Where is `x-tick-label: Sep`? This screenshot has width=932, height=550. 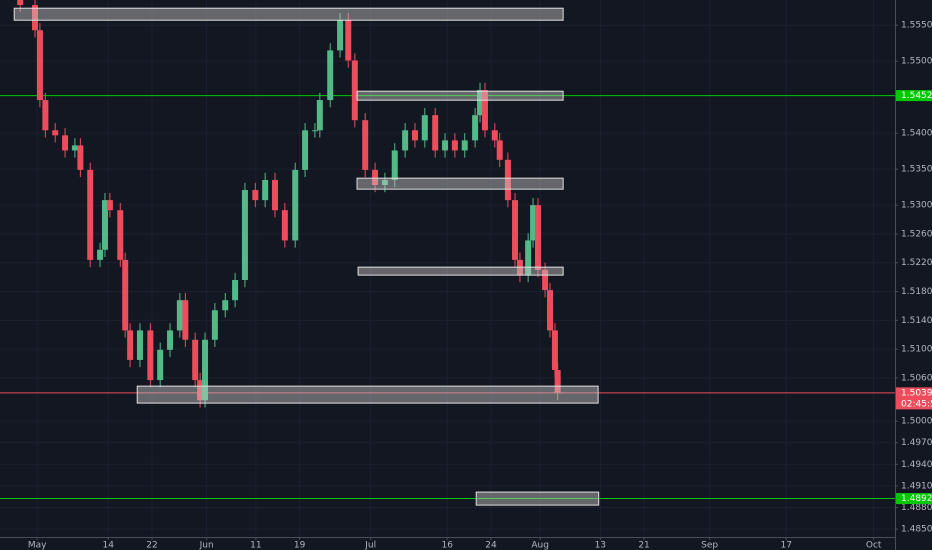
x-tick-label: Sep is located at coordinates (709, 545).